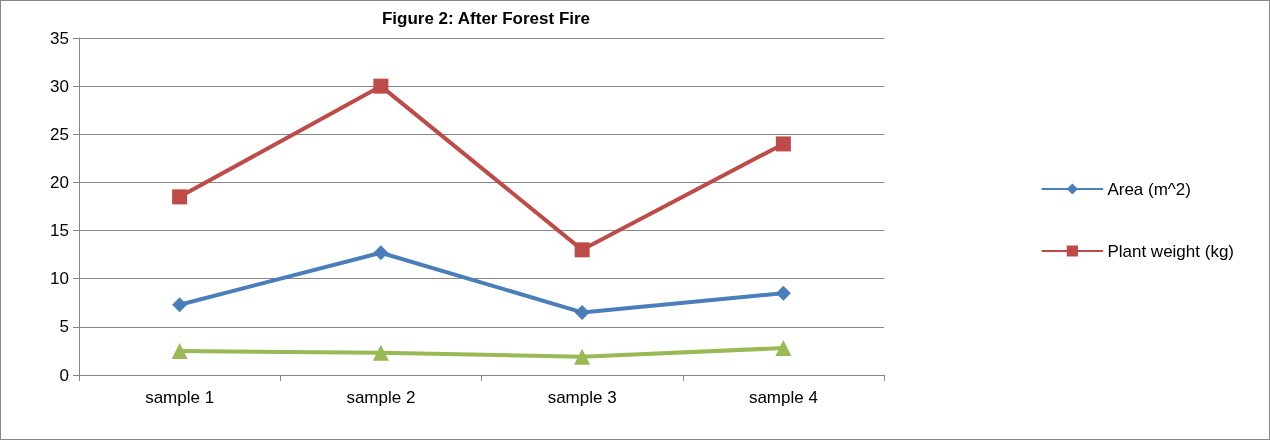 This screenshot has height=440, width=1270. What do you see at coordinates (486, 18) in the screenshot?
I see `chart-title: Figure 2: After Forest Fire` at bounding box center [486, 18].